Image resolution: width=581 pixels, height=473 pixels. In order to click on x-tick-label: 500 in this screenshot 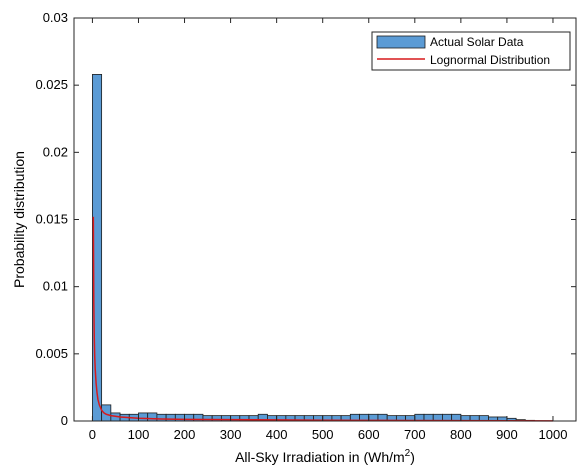, I will do `click(323, 434)`.